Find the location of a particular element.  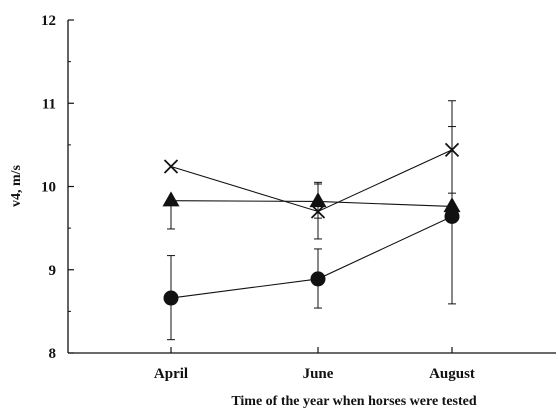

y-tick-label: 12 is located at coordinates (48, 21).